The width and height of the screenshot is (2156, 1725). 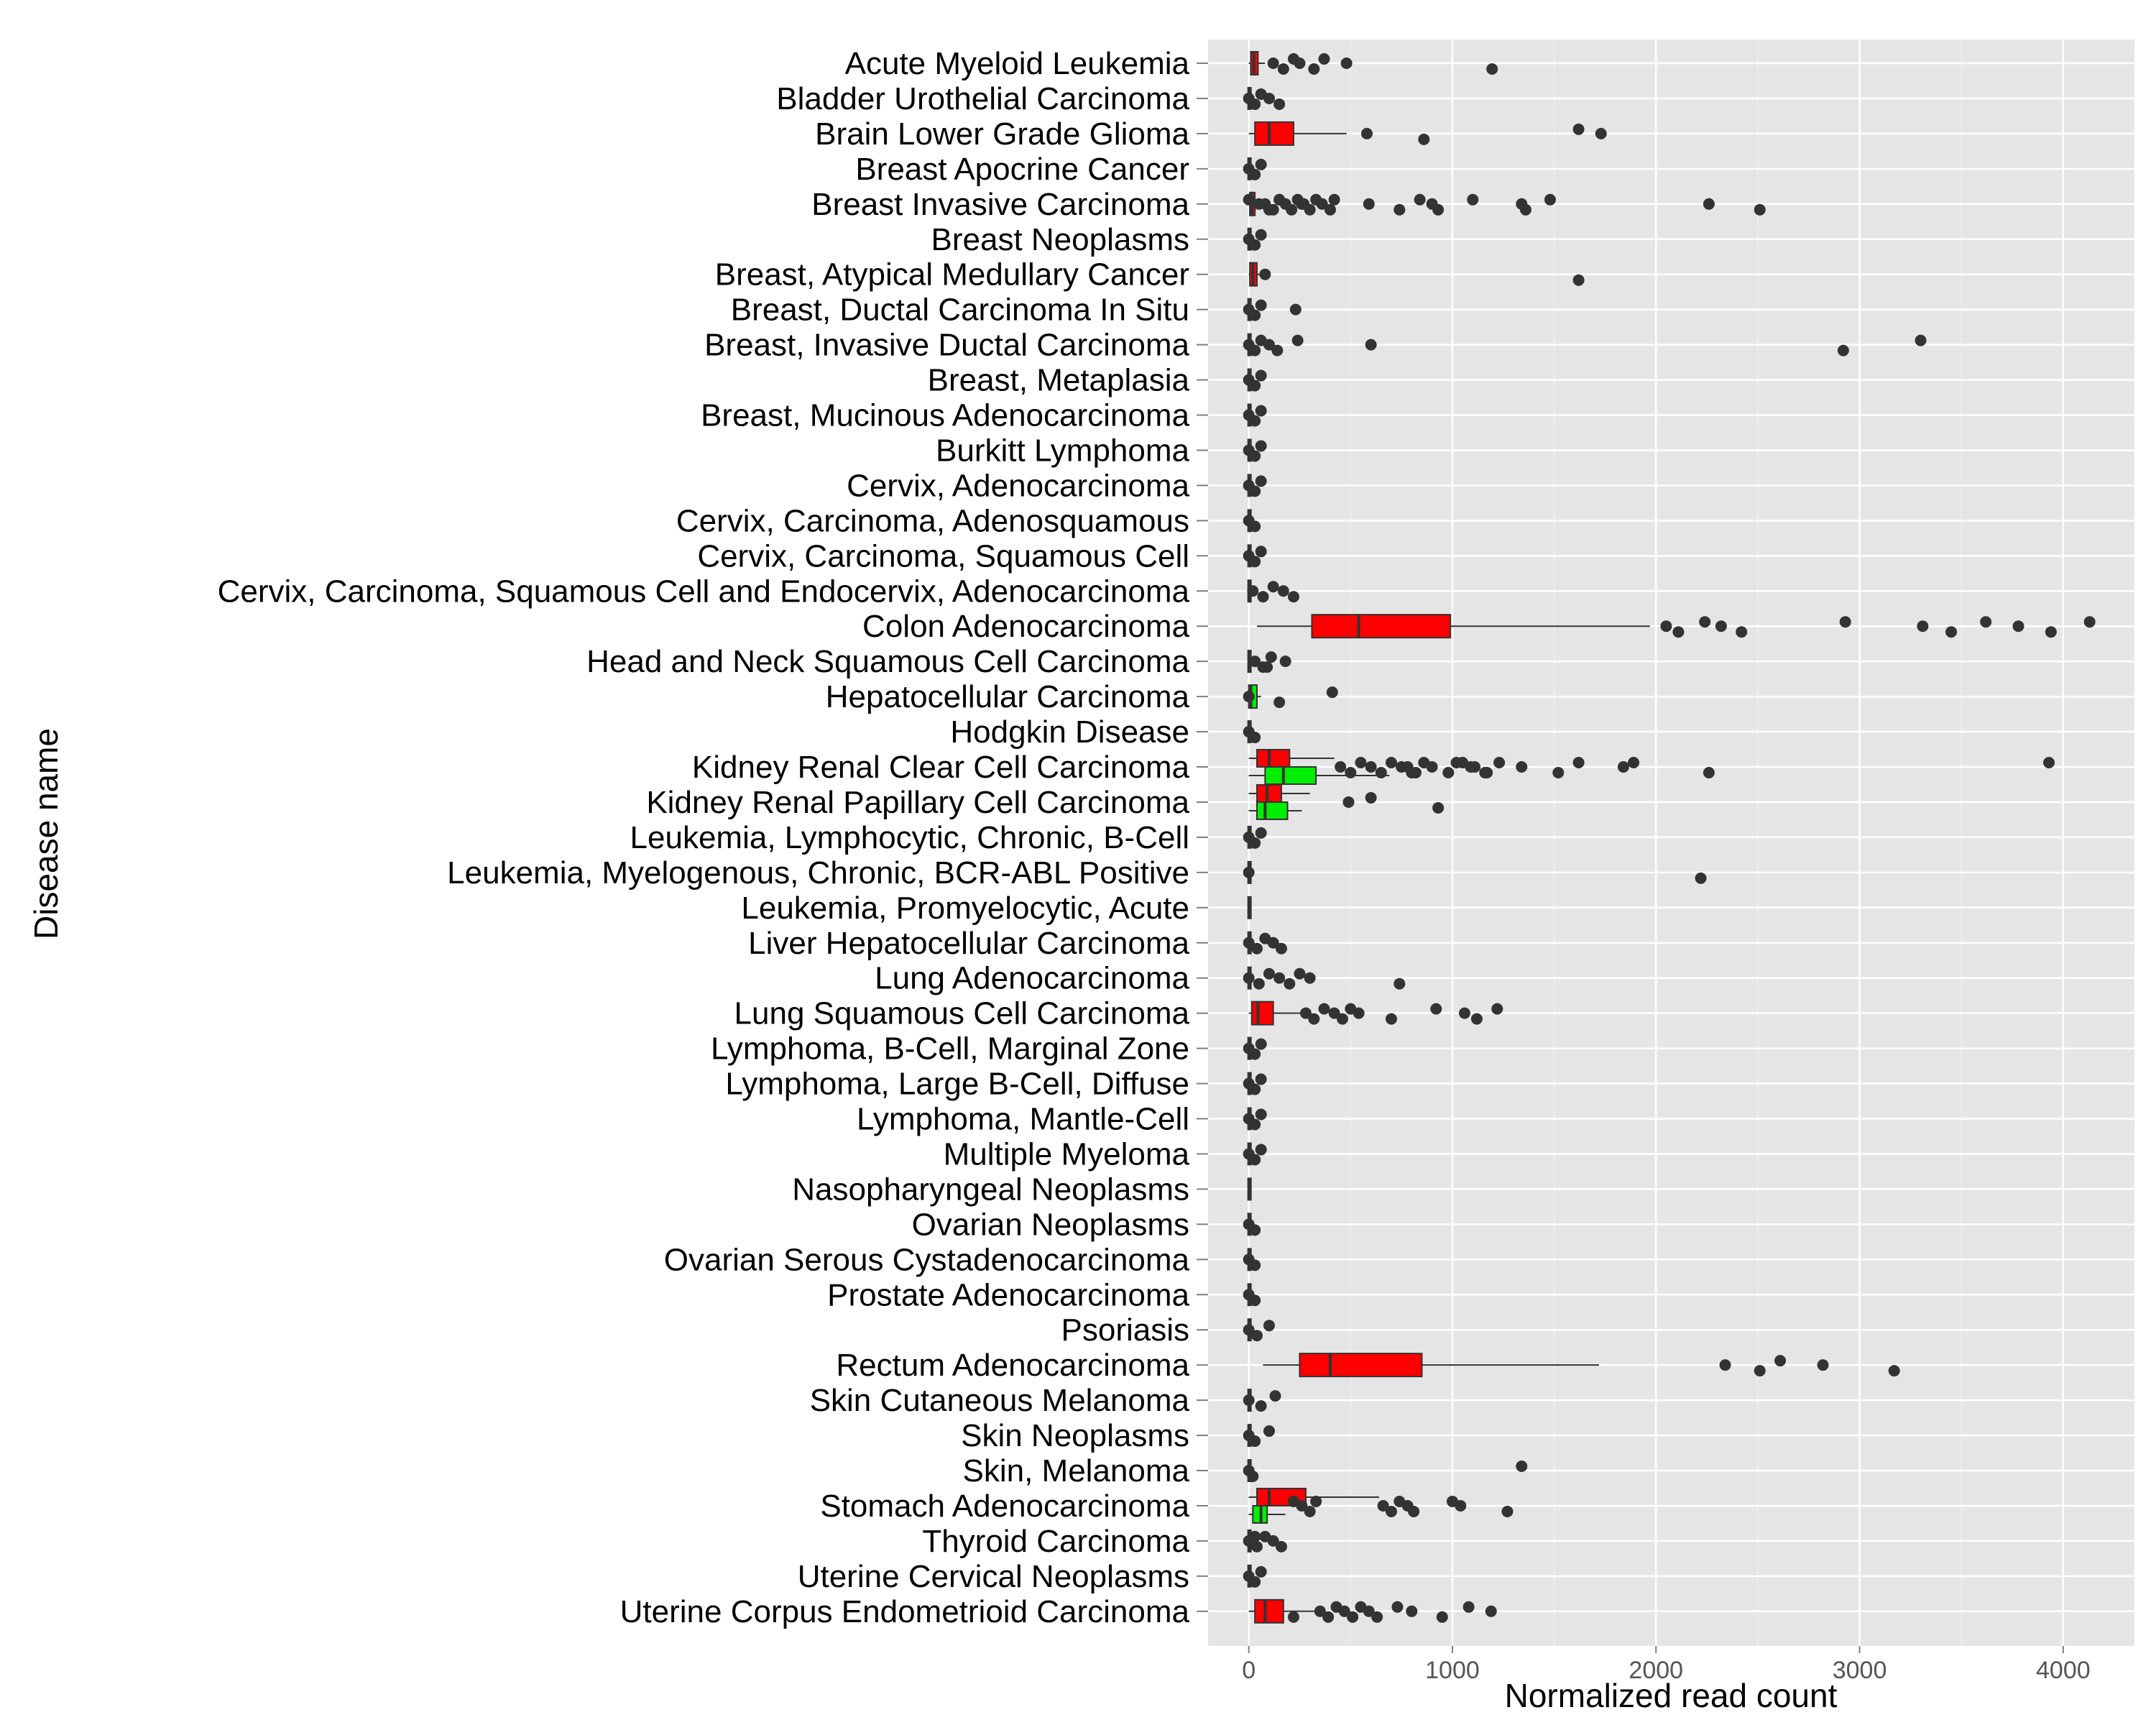 What do you see at coordinates (947, 345) in the screenshot?
I see `category-label: Breast, Invasive Ductal Carcinoma` at bounding box center [947, 345].